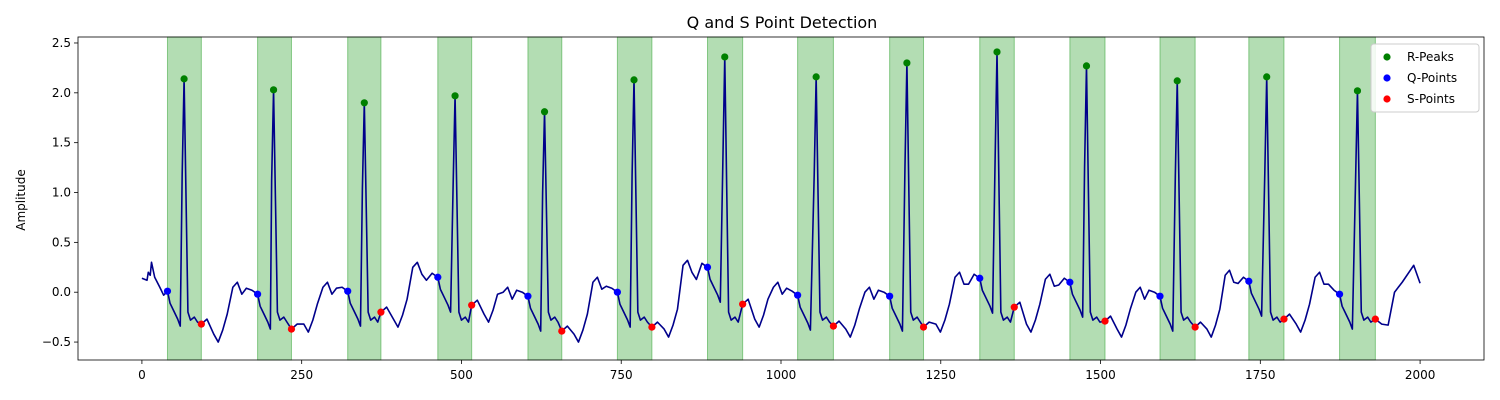  I want to click on y-axis-label: Amplitude, so click(21, 200).